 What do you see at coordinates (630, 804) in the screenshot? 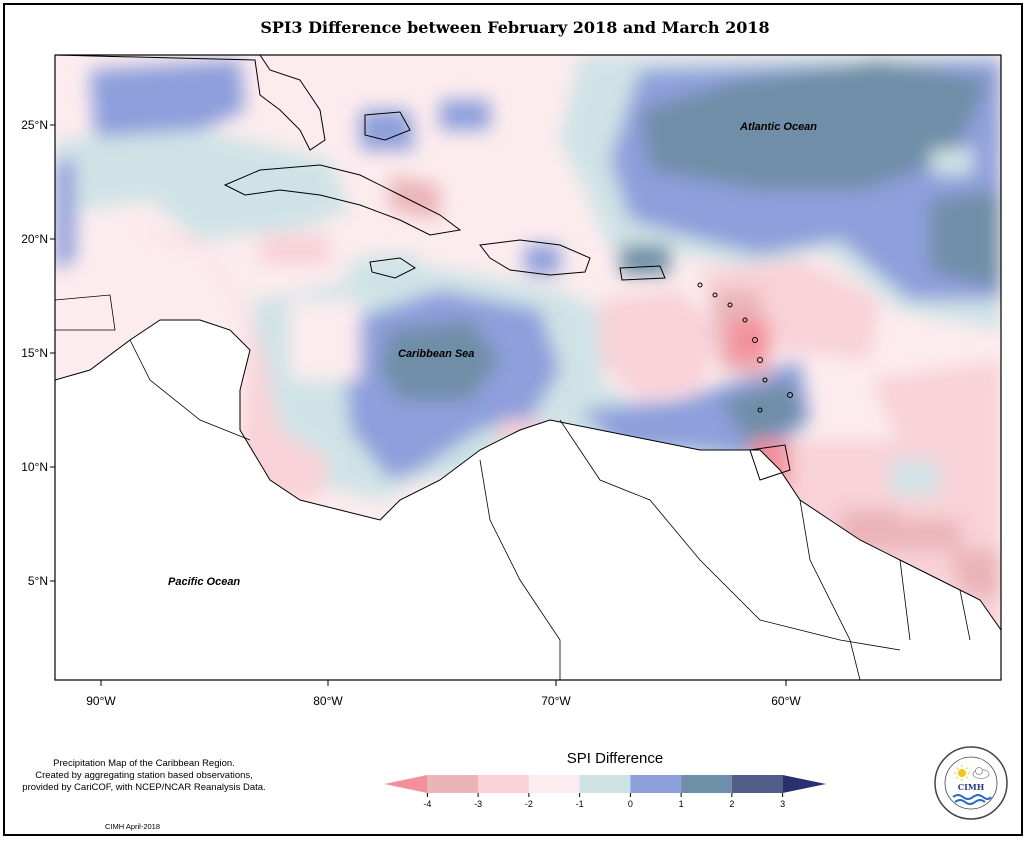
I see `legend-tick-label: 0` at bounding box center [630, 804].